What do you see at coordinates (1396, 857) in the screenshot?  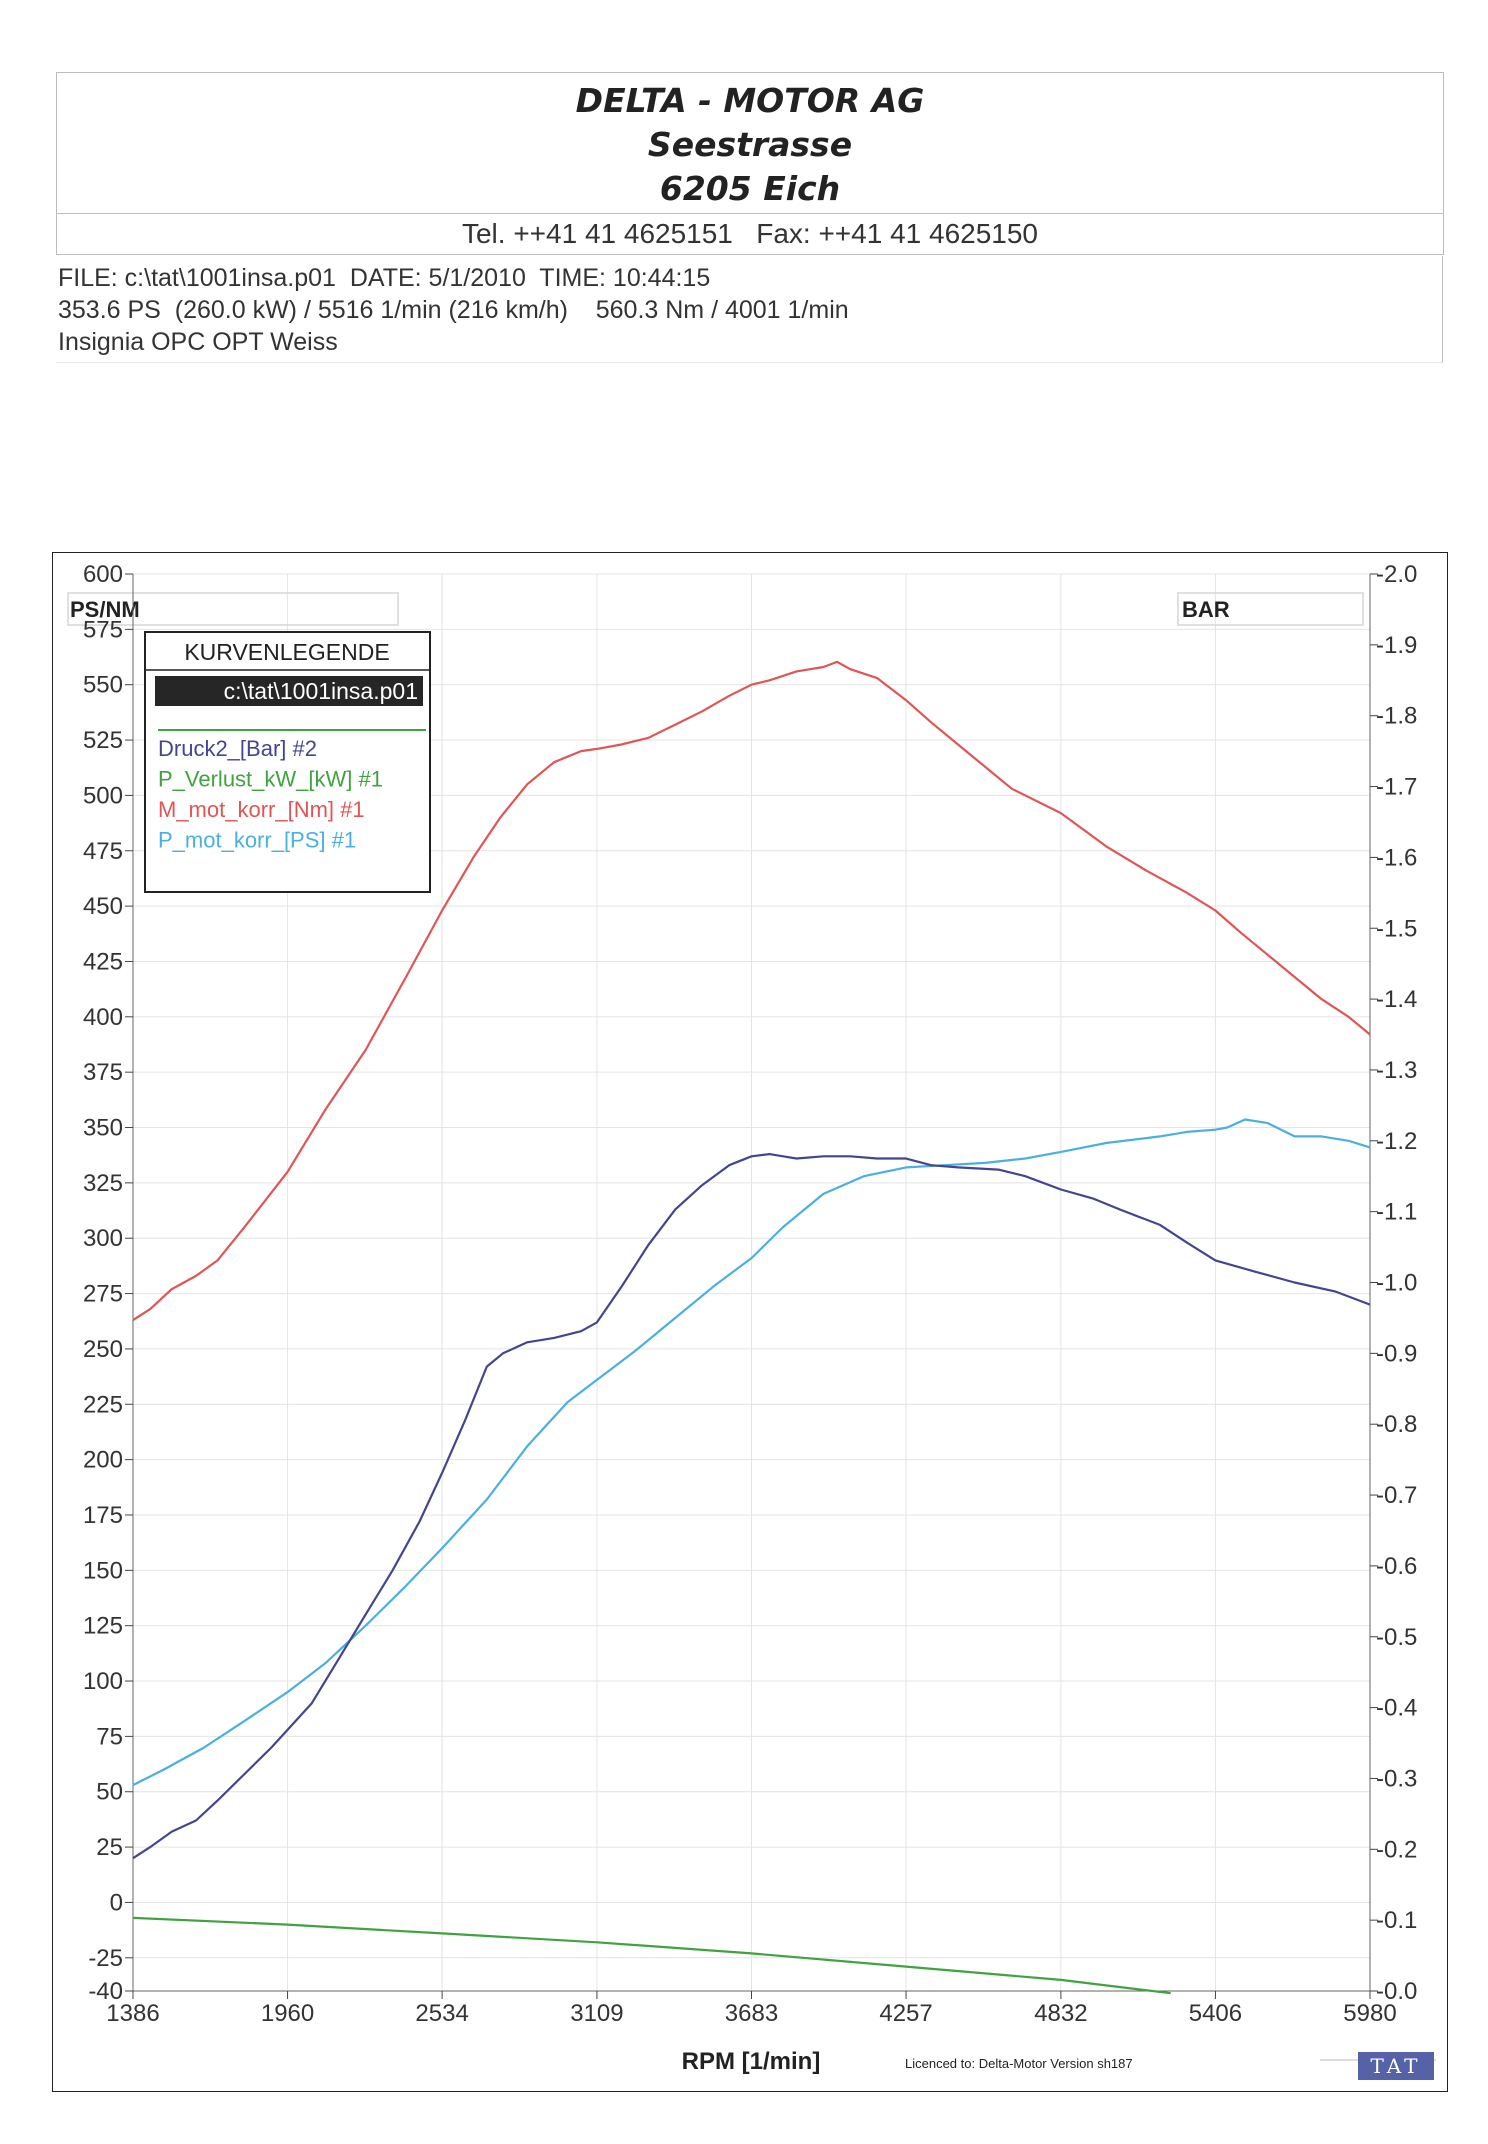 I see `right-tick-label: -1.6` at bounding box center [1396, 857].